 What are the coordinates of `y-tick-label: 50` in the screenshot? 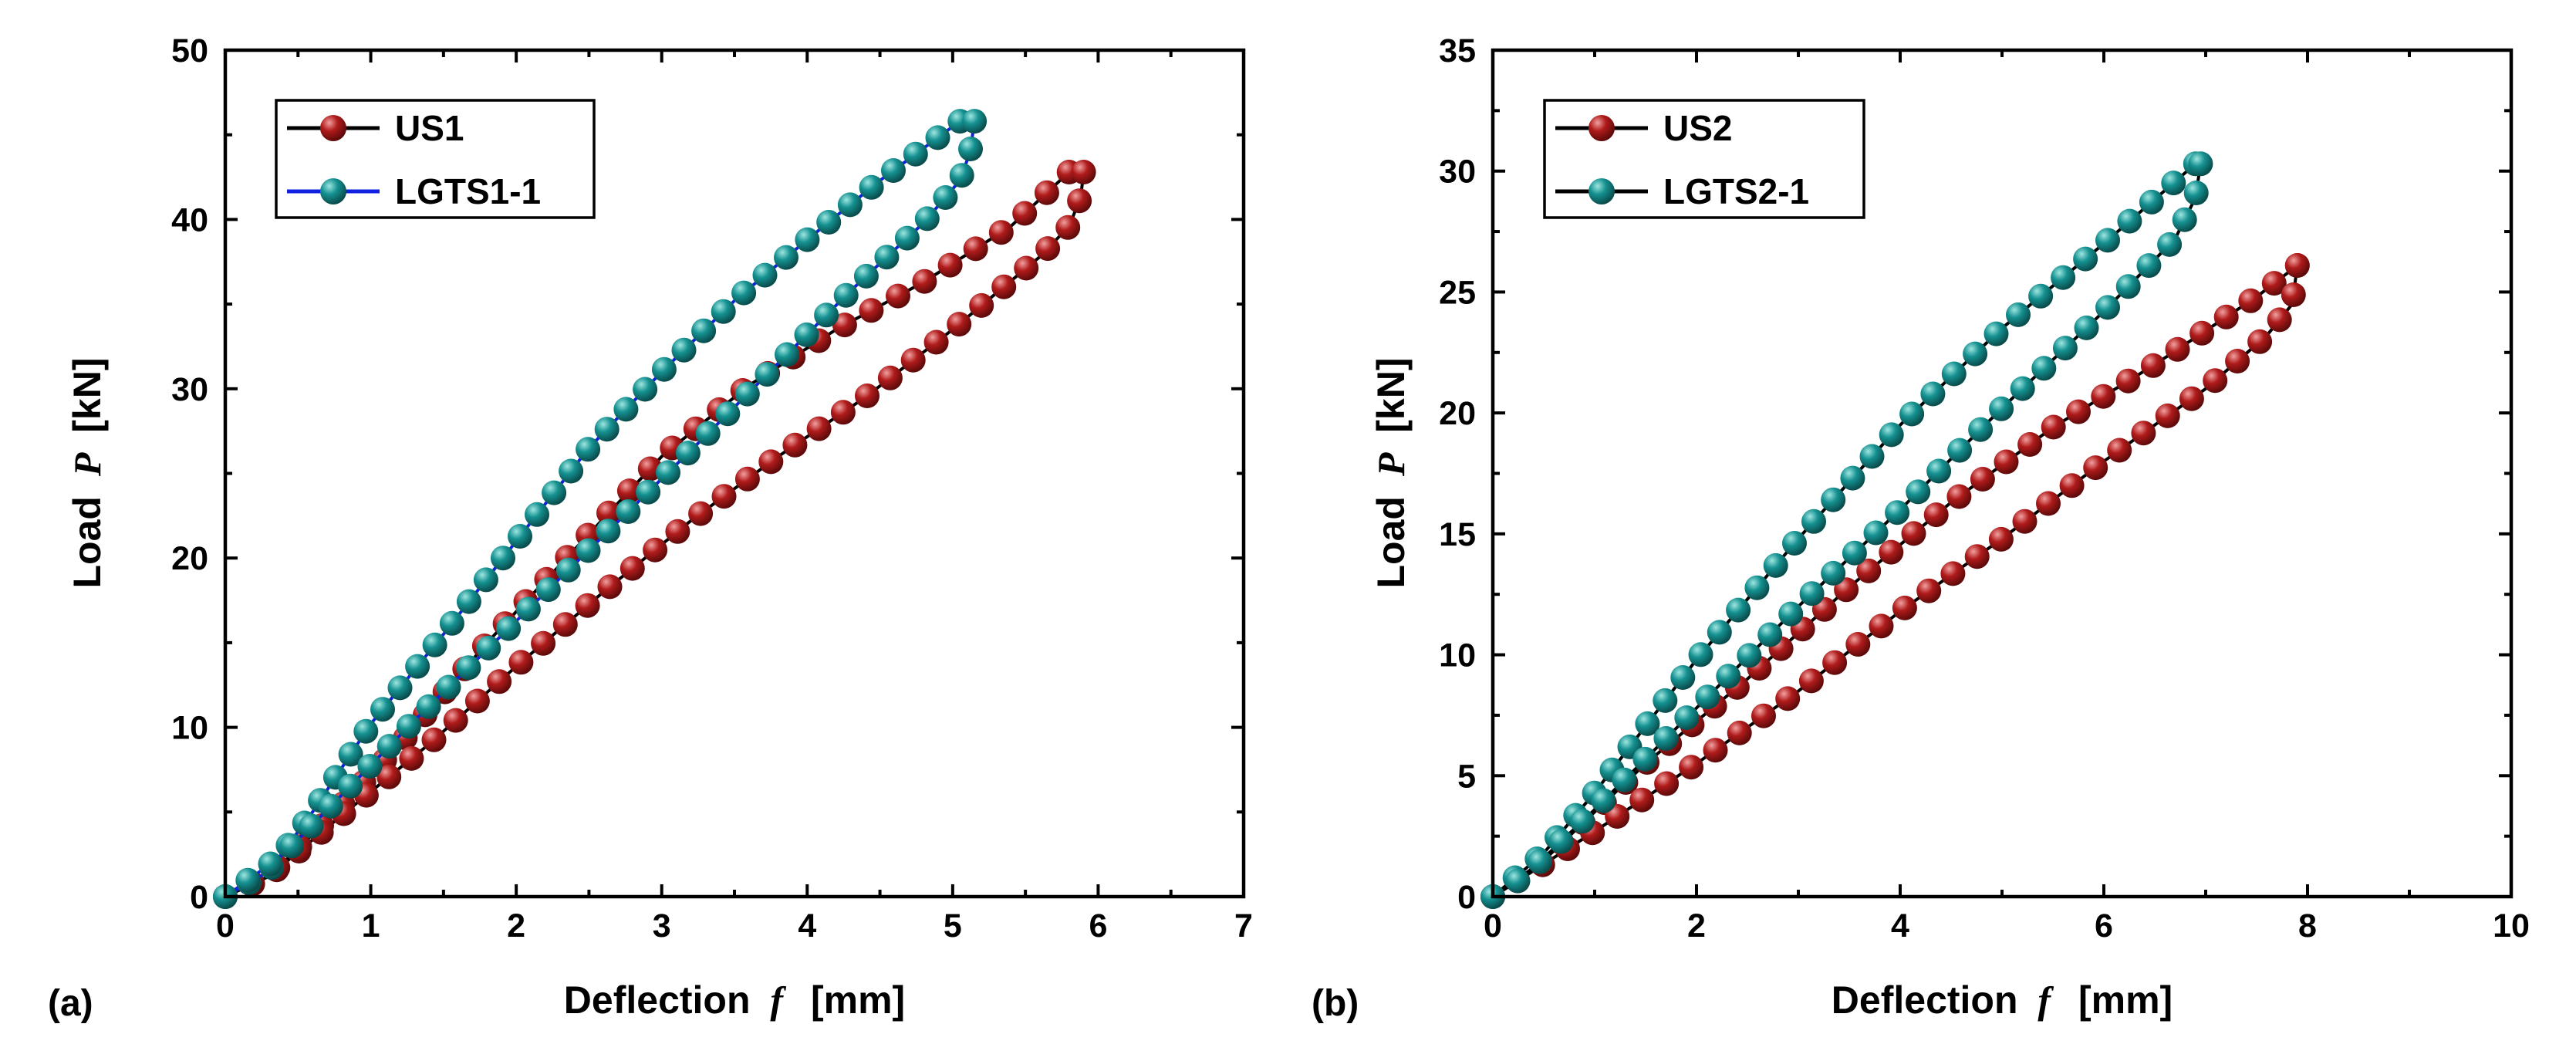 It's located at (189, 50).